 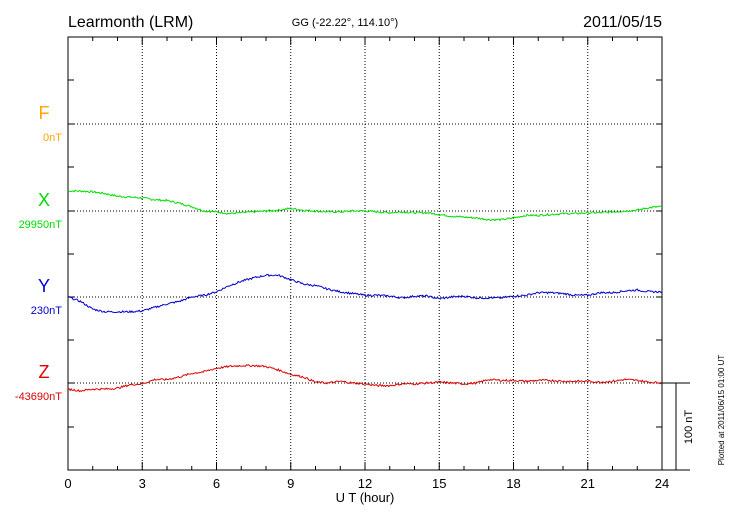 What do you see at coordinates (41, 225) in the screenshot?
I see `series-baseline-X: 29950nT` at bounding box center [41, 225].